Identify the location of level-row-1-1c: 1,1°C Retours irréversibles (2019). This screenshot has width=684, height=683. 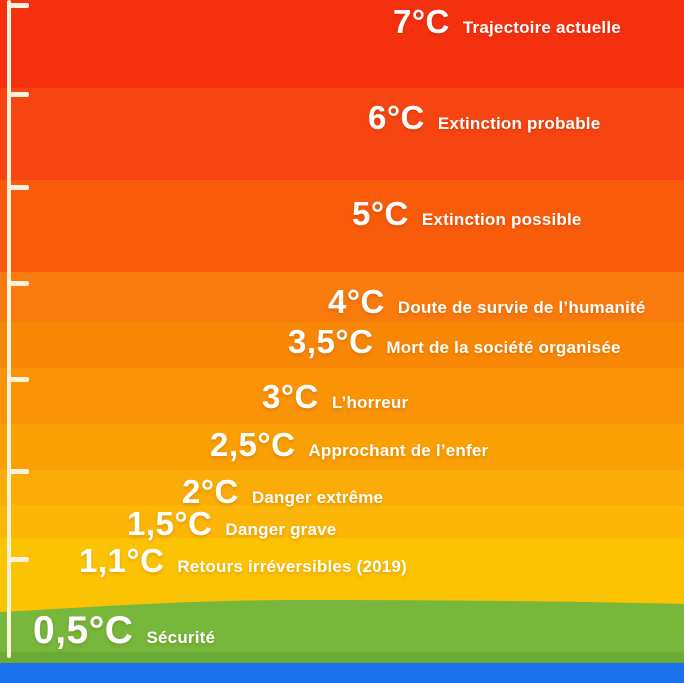
(243, 560).